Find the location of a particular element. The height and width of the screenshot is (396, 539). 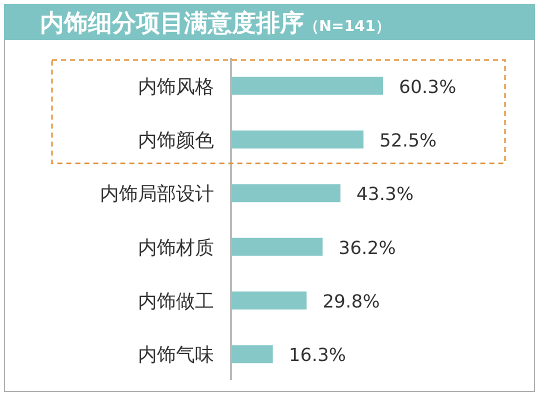

data-label: 36.2% is located at coordinates (367, 248).